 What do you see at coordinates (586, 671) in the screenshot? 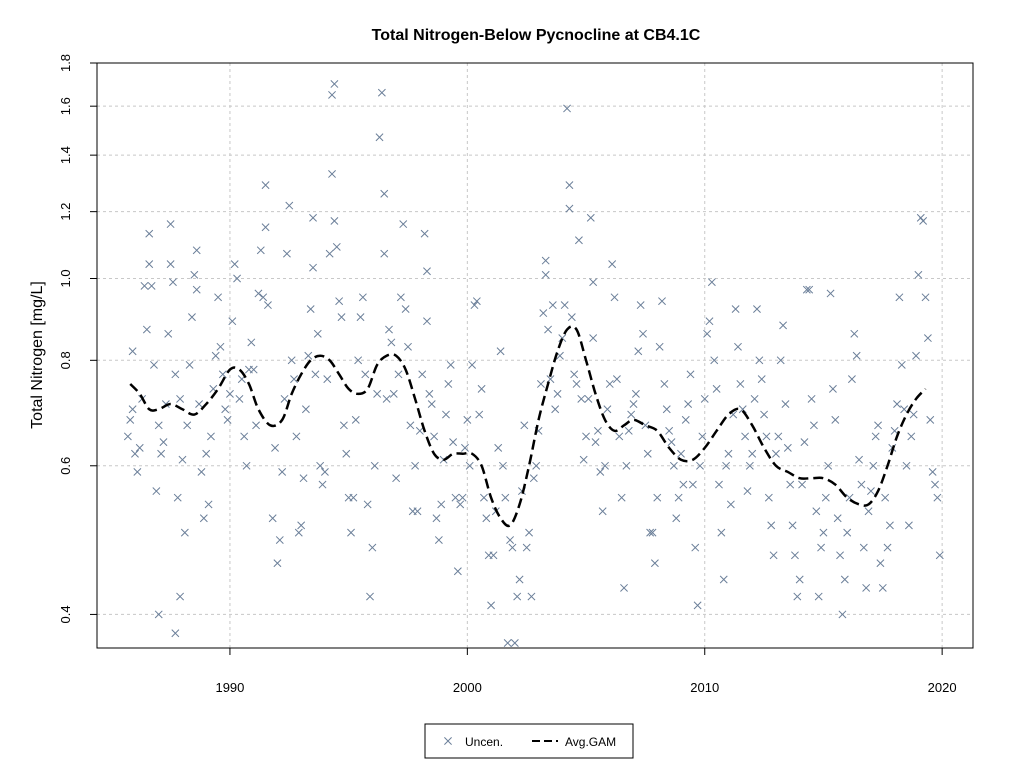
I see `x-axis: 1990 2000 2010 2020` at bounding box center [586, 671].